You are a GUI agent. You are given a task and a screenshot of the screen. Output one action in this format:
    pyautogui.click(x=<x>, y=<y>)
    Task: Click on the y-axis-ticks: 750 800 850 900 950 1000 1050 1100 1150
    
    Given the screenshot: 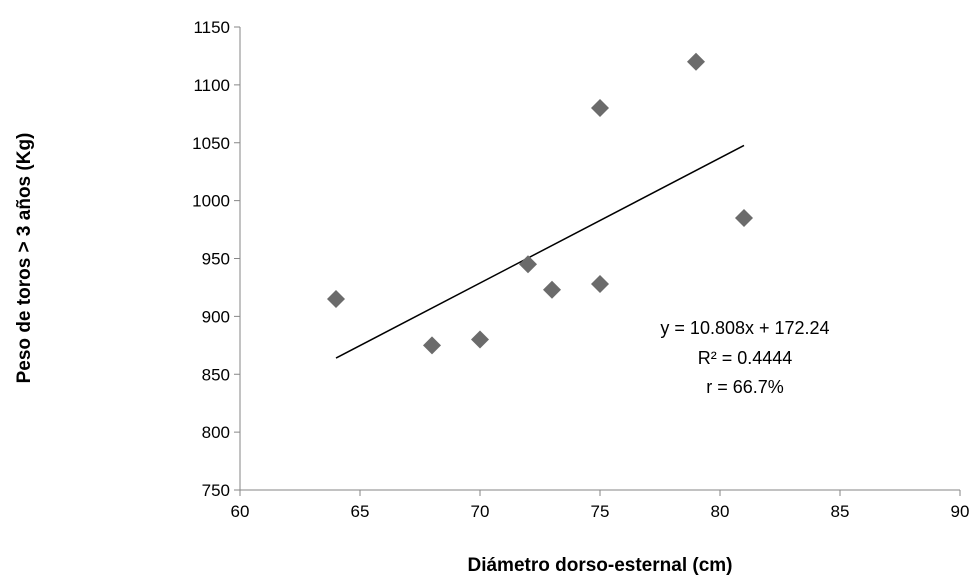 What is the action you would take?
    pyautogui.click(x=216, y=259)
    